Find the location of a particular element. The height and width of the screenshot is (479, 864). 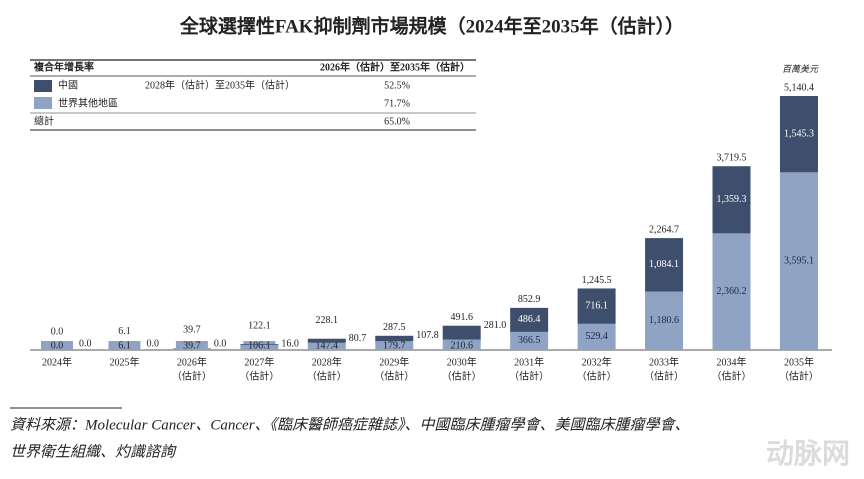

value-label: 1,359.3 is located at coordinates (732, 199).